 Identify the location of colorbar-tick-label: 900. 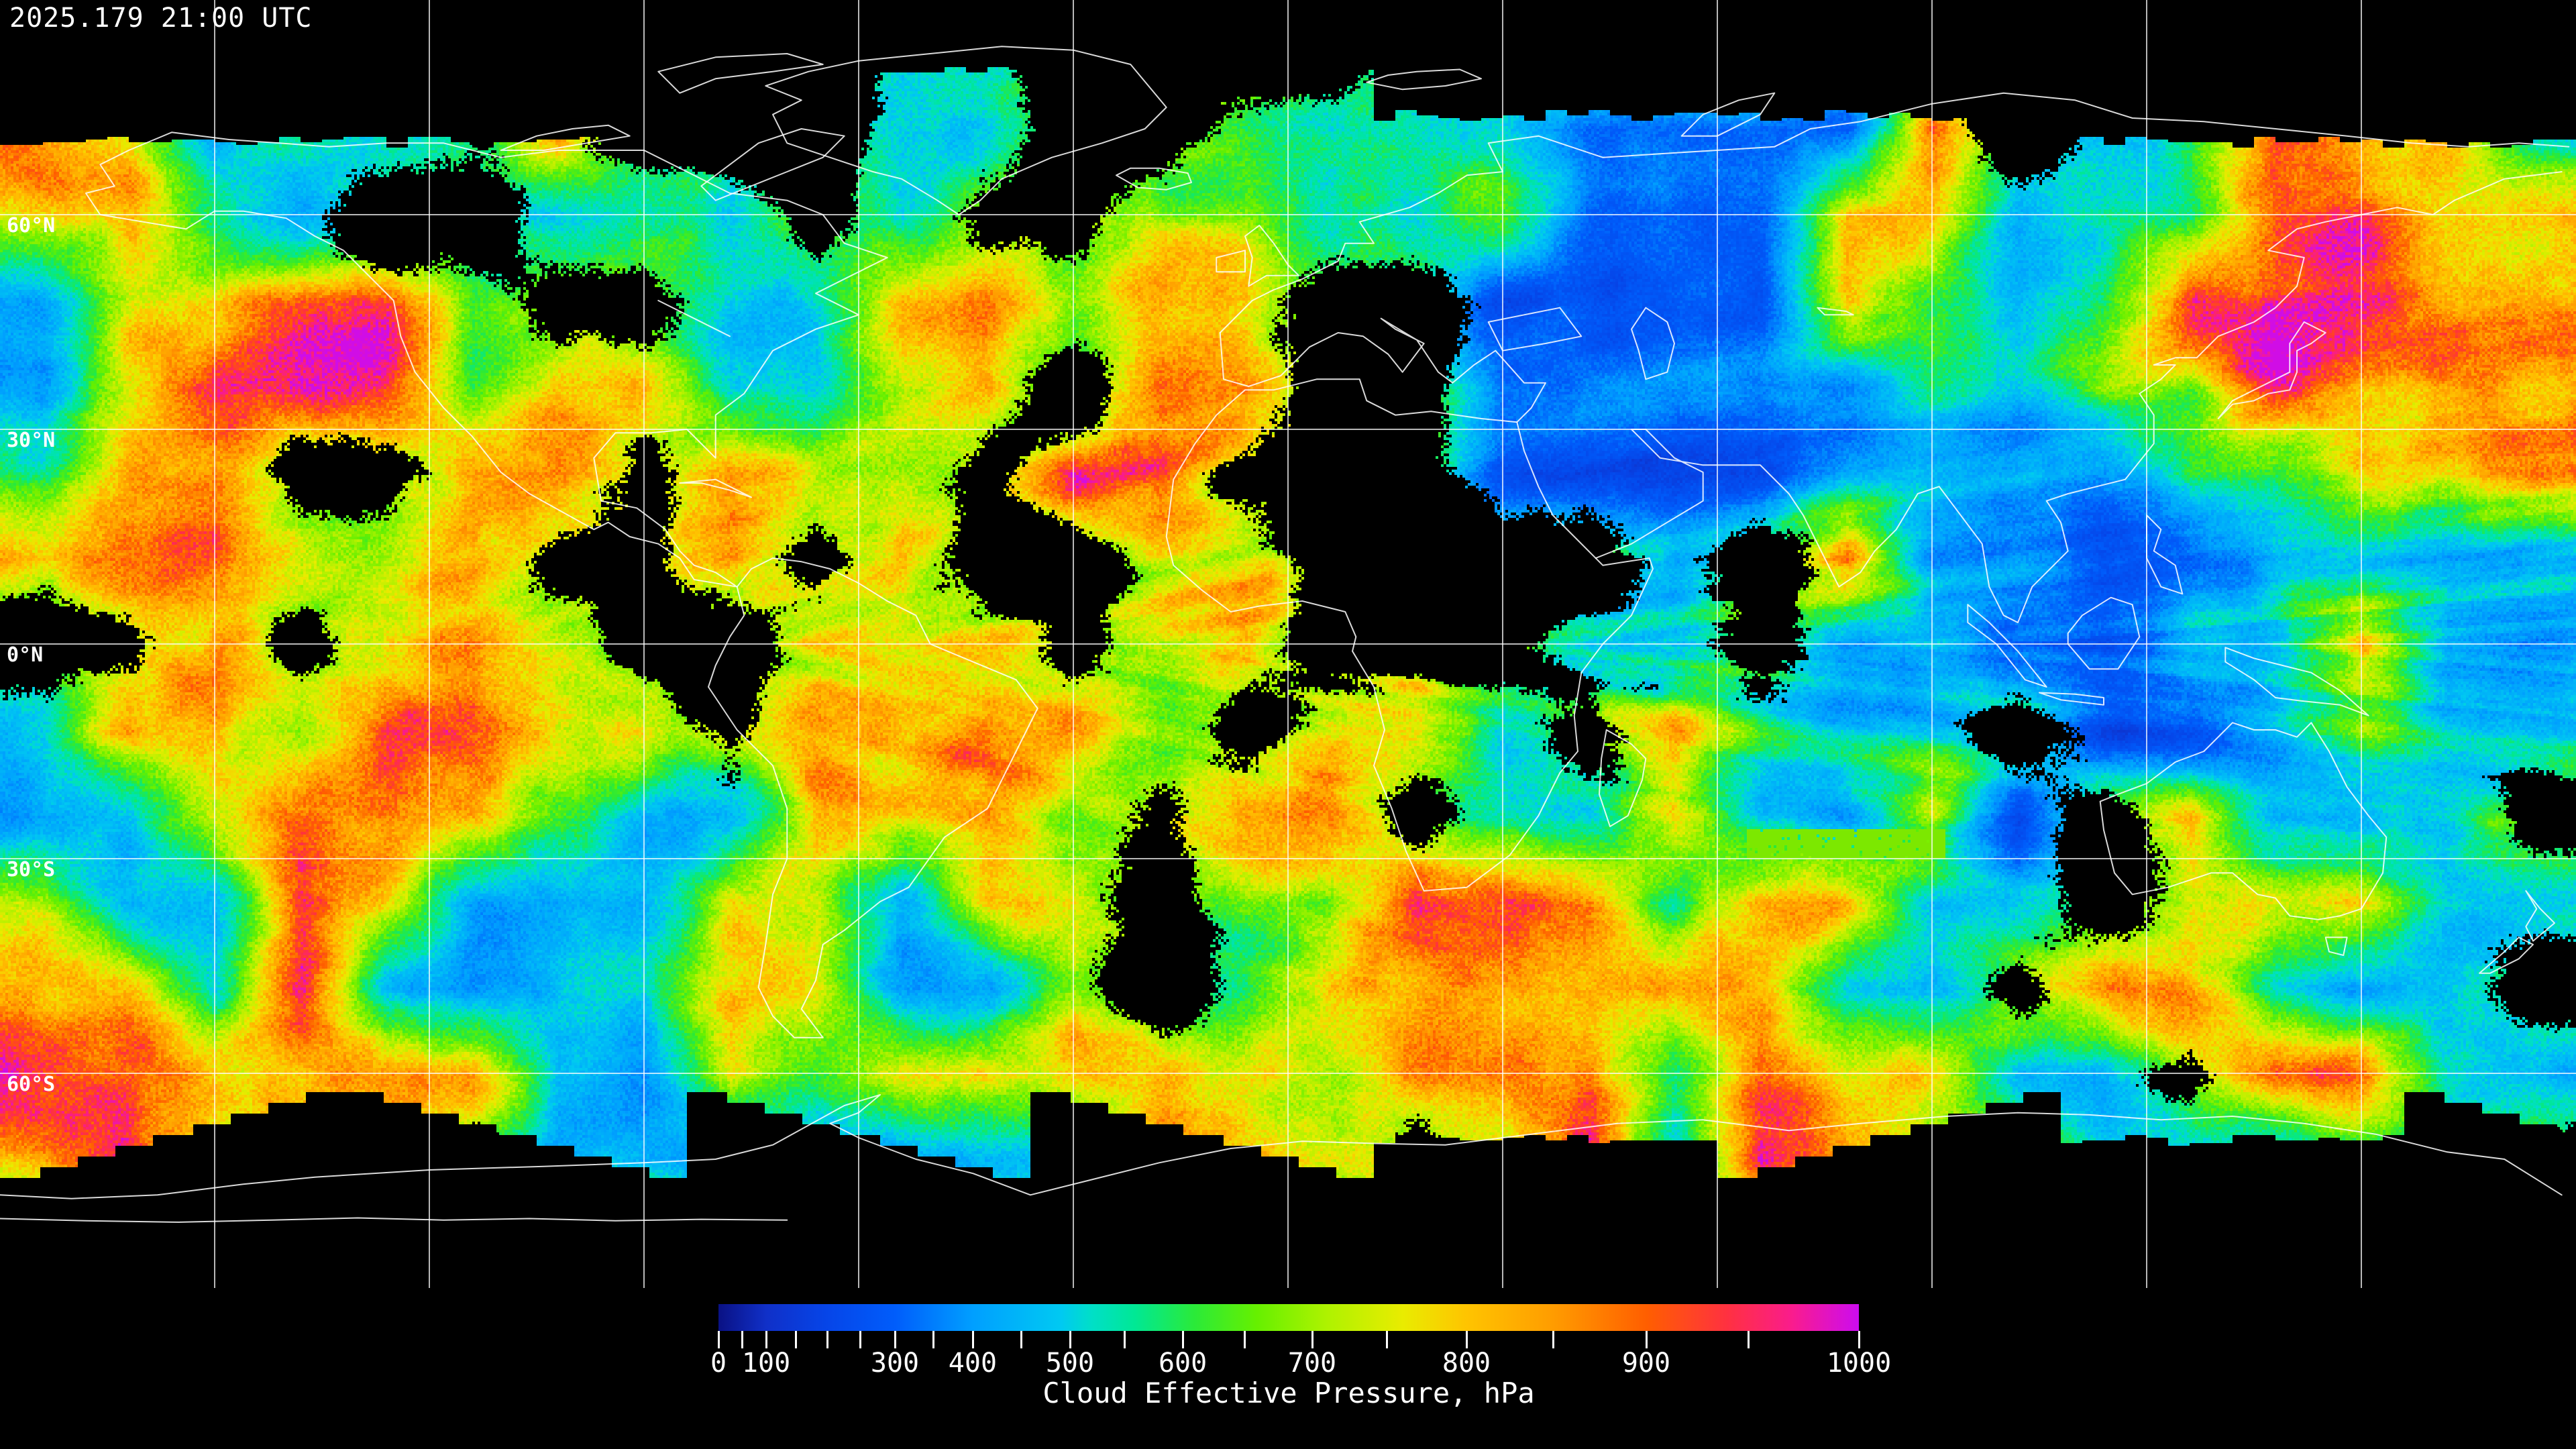
(1646, 1363).